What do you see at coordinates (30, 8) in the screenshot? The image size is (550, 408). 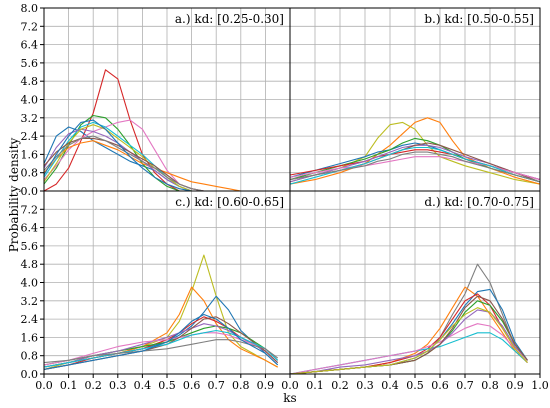 I see `y-tick-label: 8.0` at bounding box center [30, 8].